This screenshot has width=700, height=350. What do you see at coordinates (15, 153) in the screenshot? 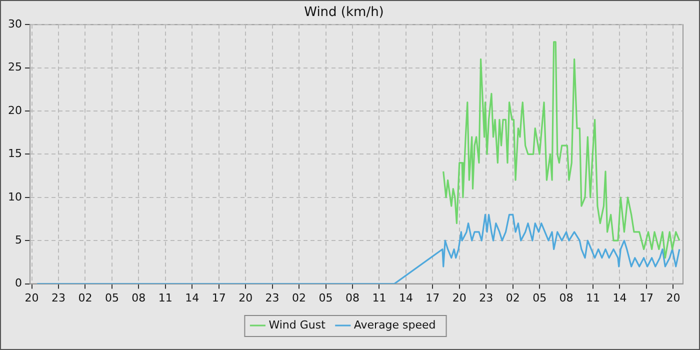
I see `y-tick-label: 15` at bounding box center [15, 153].